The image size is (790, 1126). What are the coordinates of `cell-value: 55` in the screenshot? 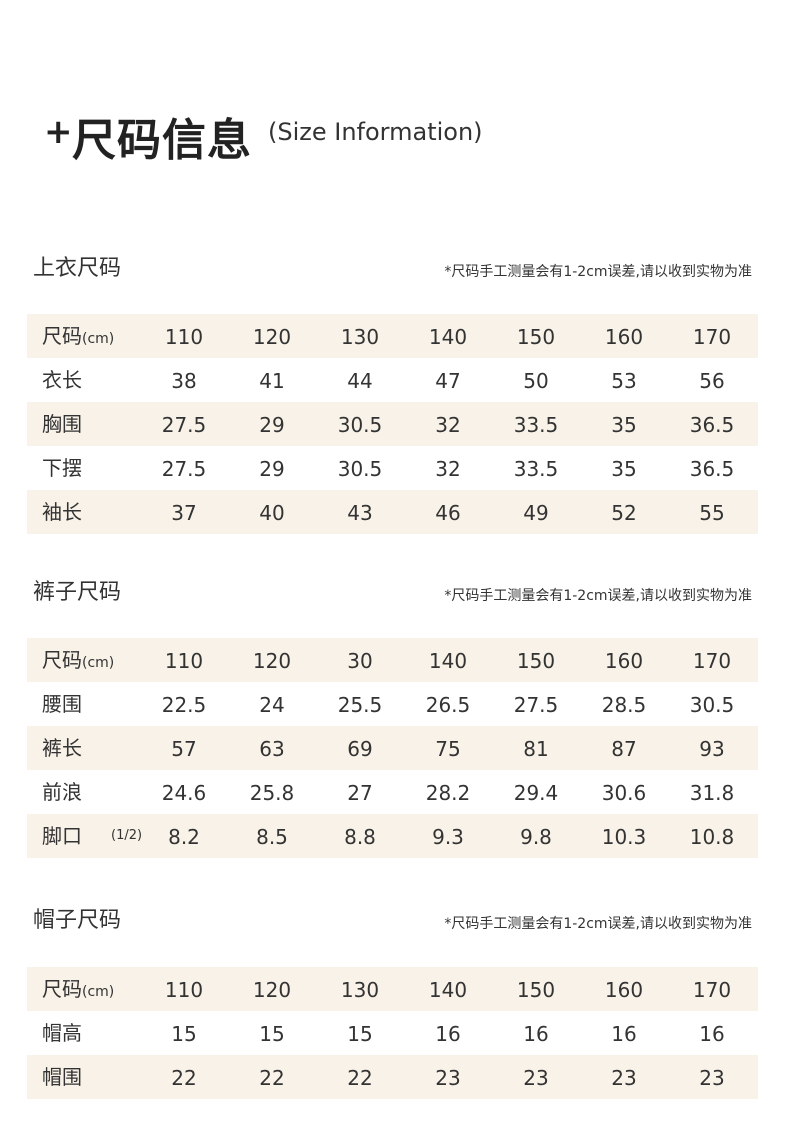 It's located at (712, 513).